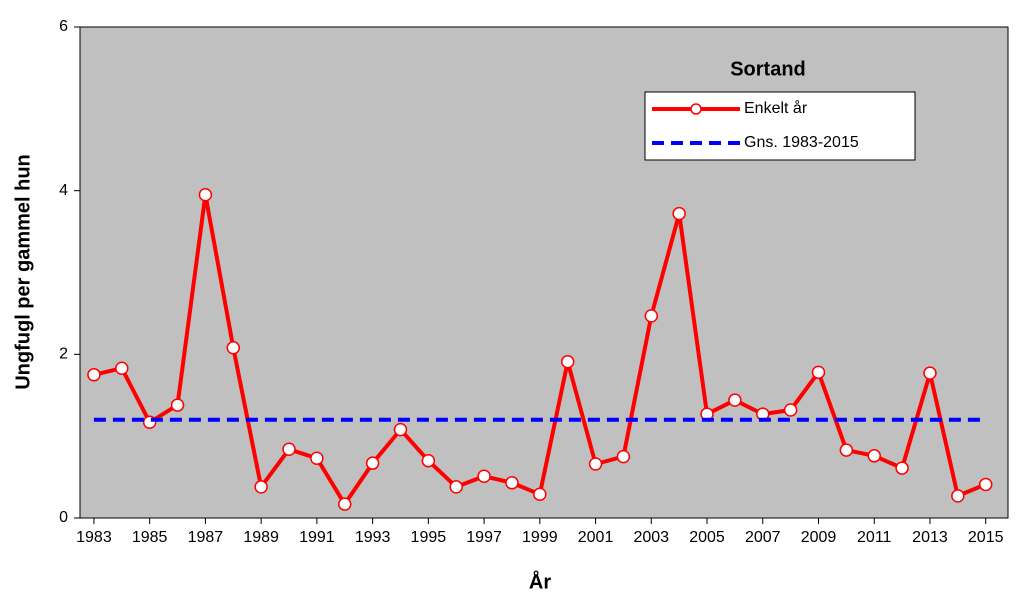 This screenshot has width=1016, height=597. What do you see at coordinates (540, 581) in the screenshot?
I see `x-axis-label: År` at bounding box center [540, 581].